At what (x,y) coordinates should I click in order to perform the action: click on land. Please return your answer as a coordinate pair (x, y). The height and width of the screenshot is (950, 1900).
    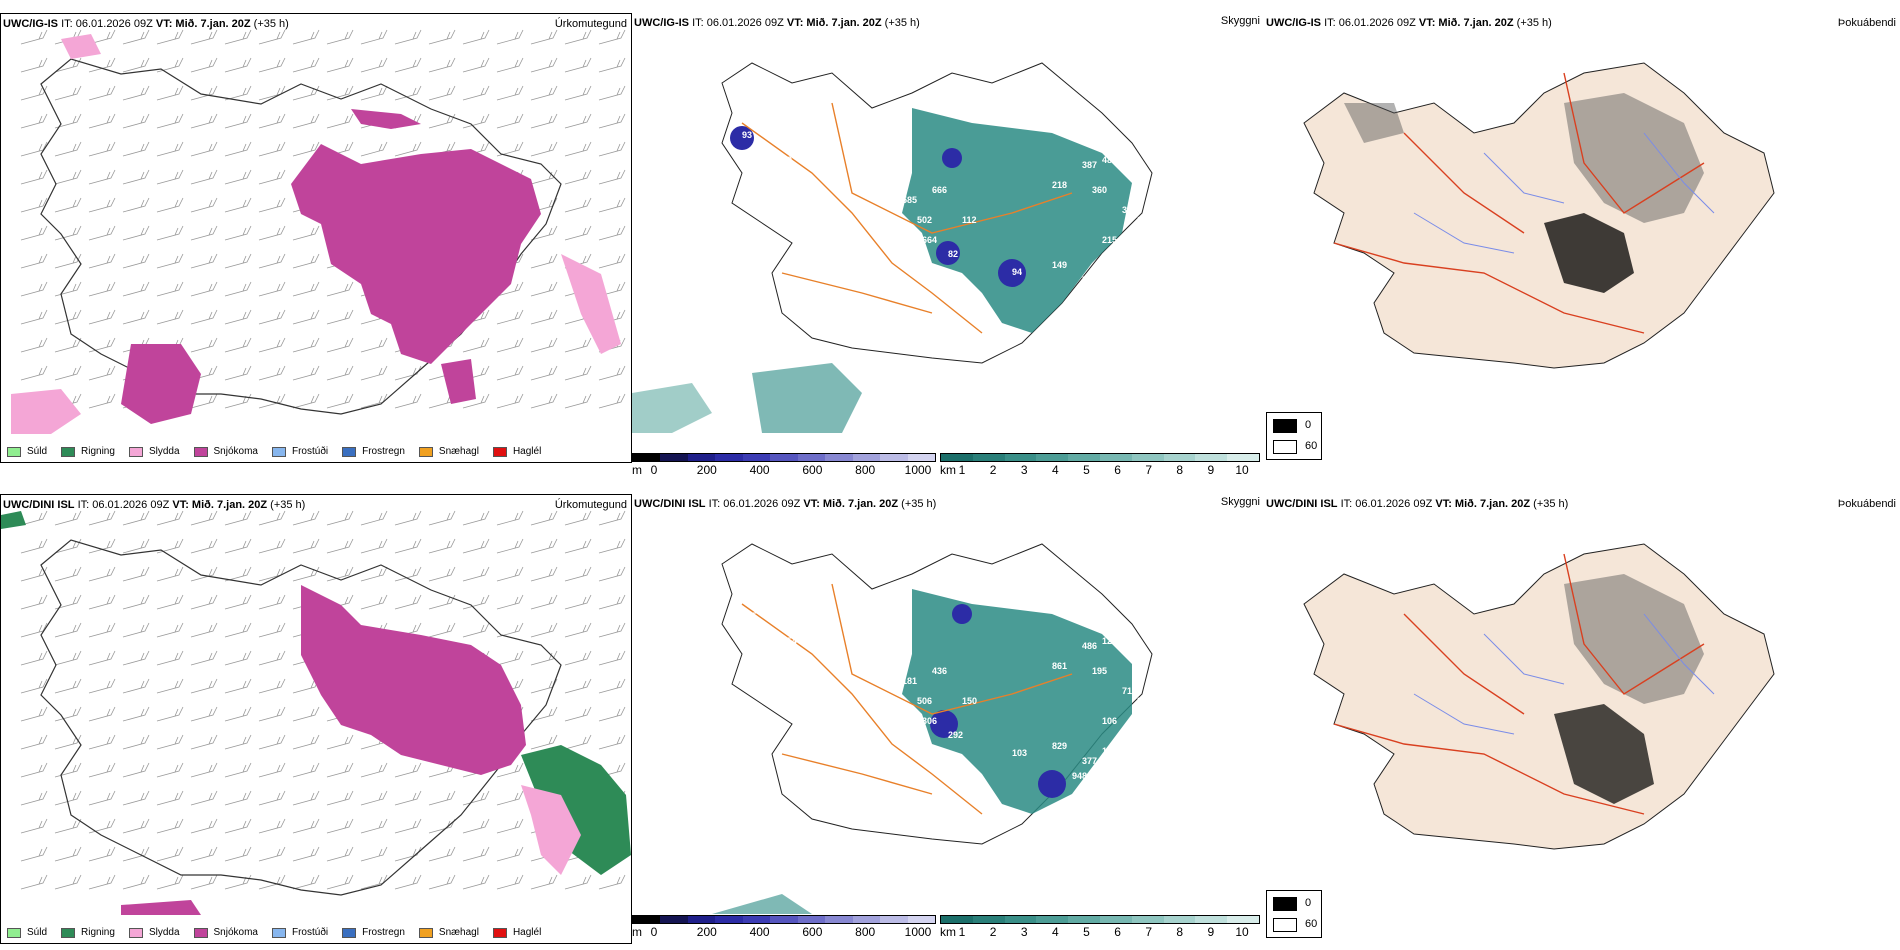
    Looking at the image, I should click on (1539, 696).